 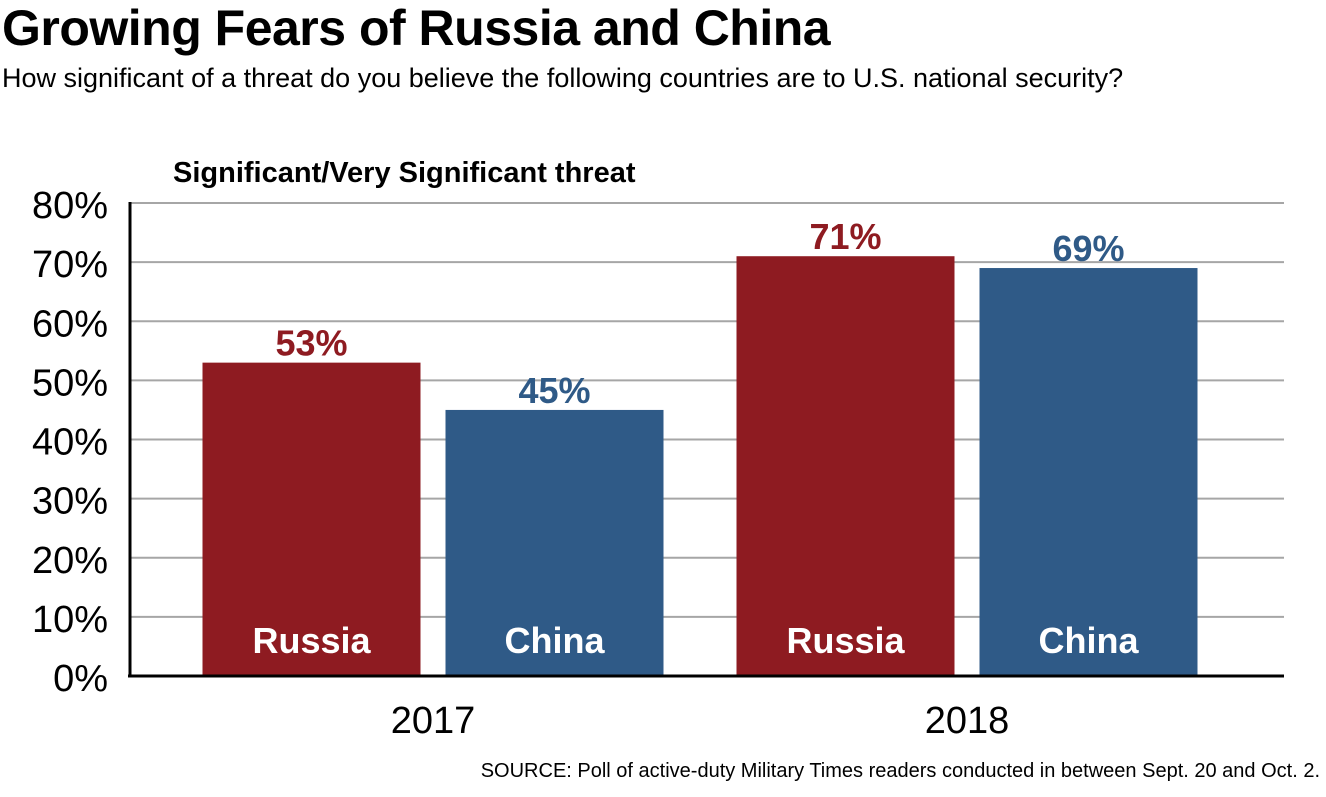 I want to click on x-tick-labels: 2017 2018, so click(x=700, y=721).